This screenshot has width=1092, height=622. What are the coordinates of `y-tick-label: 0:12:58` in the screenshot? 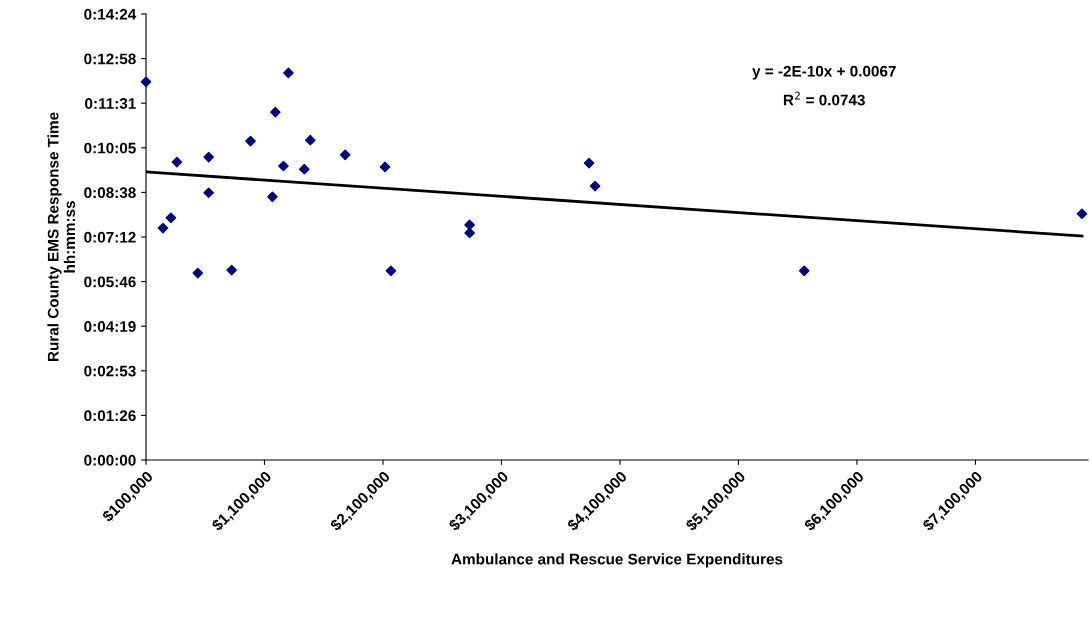 It's located at (110, 59).